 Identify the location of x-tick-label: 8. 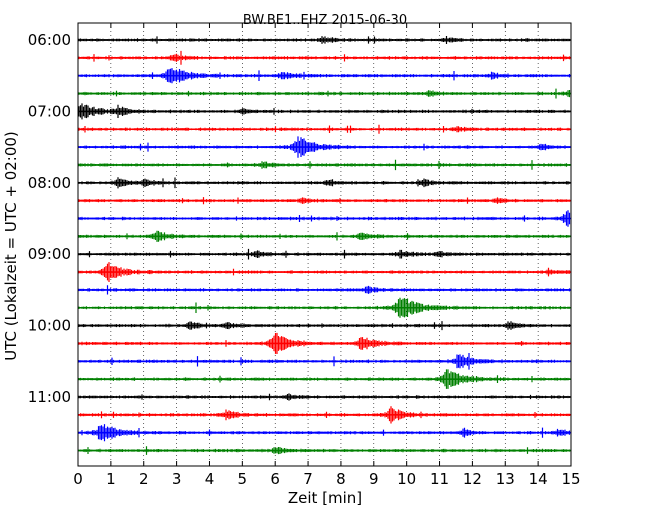
(341, 479).